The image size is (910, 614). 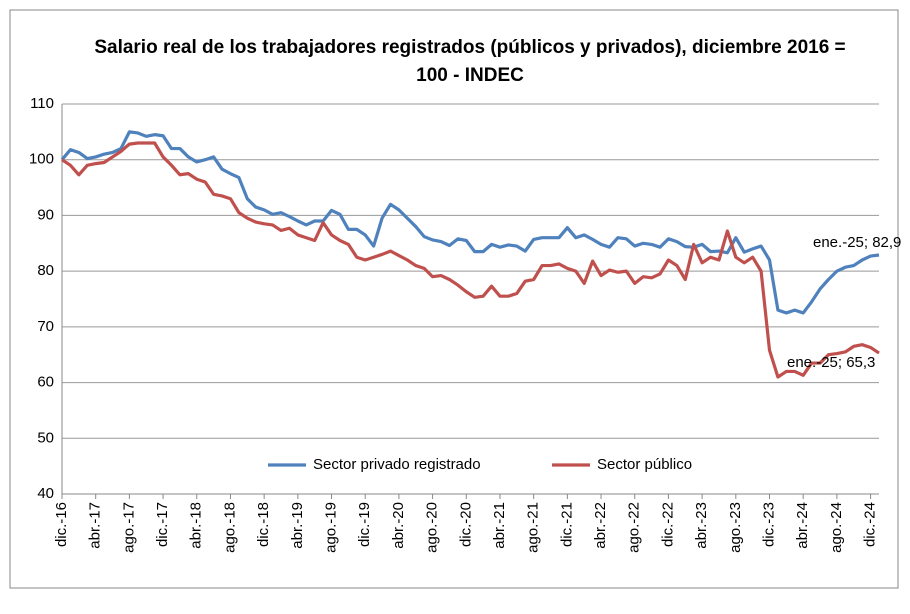 What do you see at coordinates (263, 524) in the screenshot?
I see `x-tick-label: dic.-18` at bounding box center [263, 524].